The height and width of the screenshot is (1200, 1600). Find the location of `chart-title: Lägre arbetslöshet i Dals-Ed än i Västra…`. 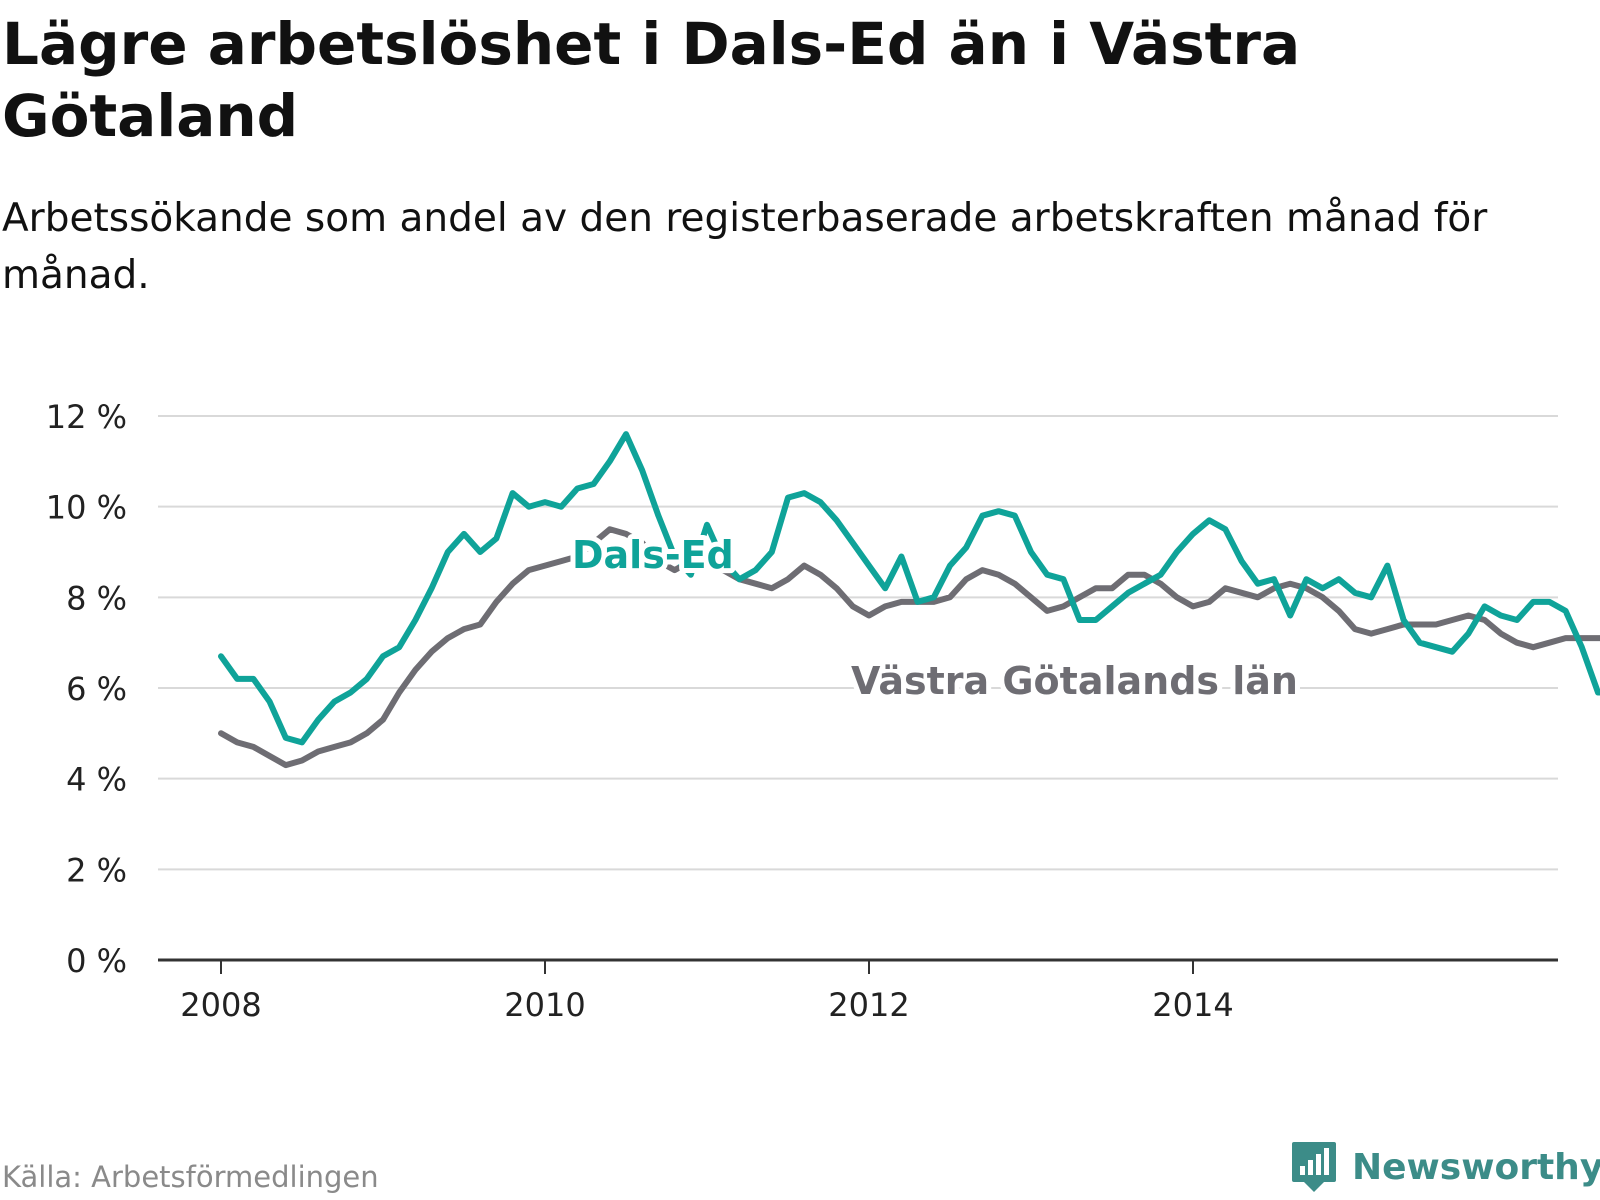

chart-title: Lägre arbetslöshet i Dals-Ed än i Västra… is located at coordinates (651, 80).